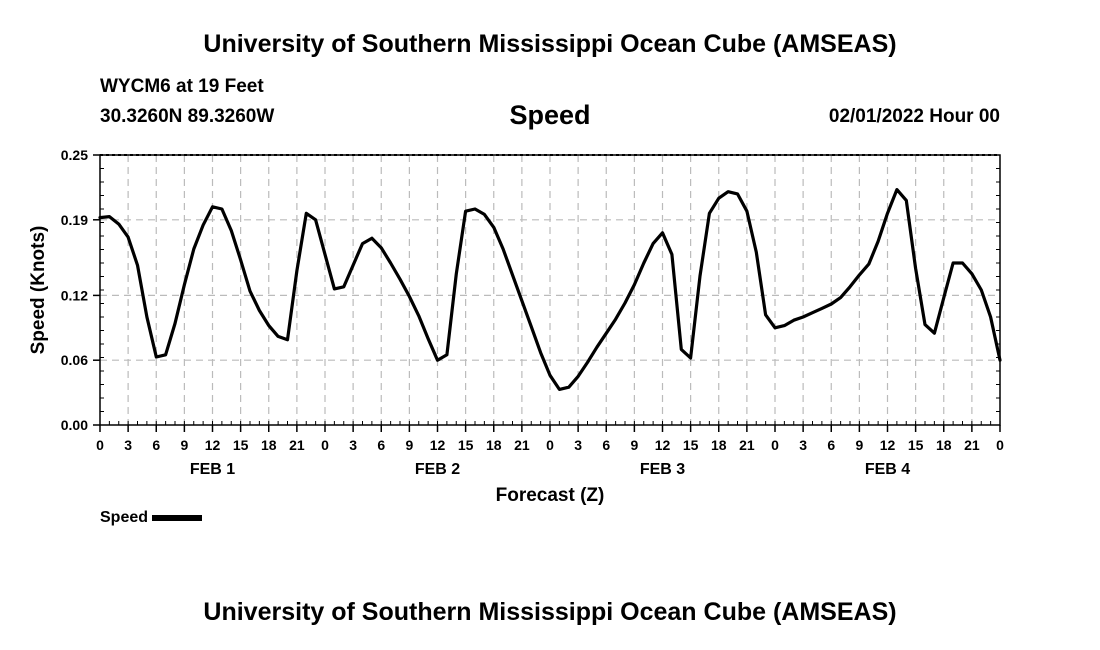  Describe the element at coordinates (177, 517) in the screenshot. I see `legend-swatch` at that location.